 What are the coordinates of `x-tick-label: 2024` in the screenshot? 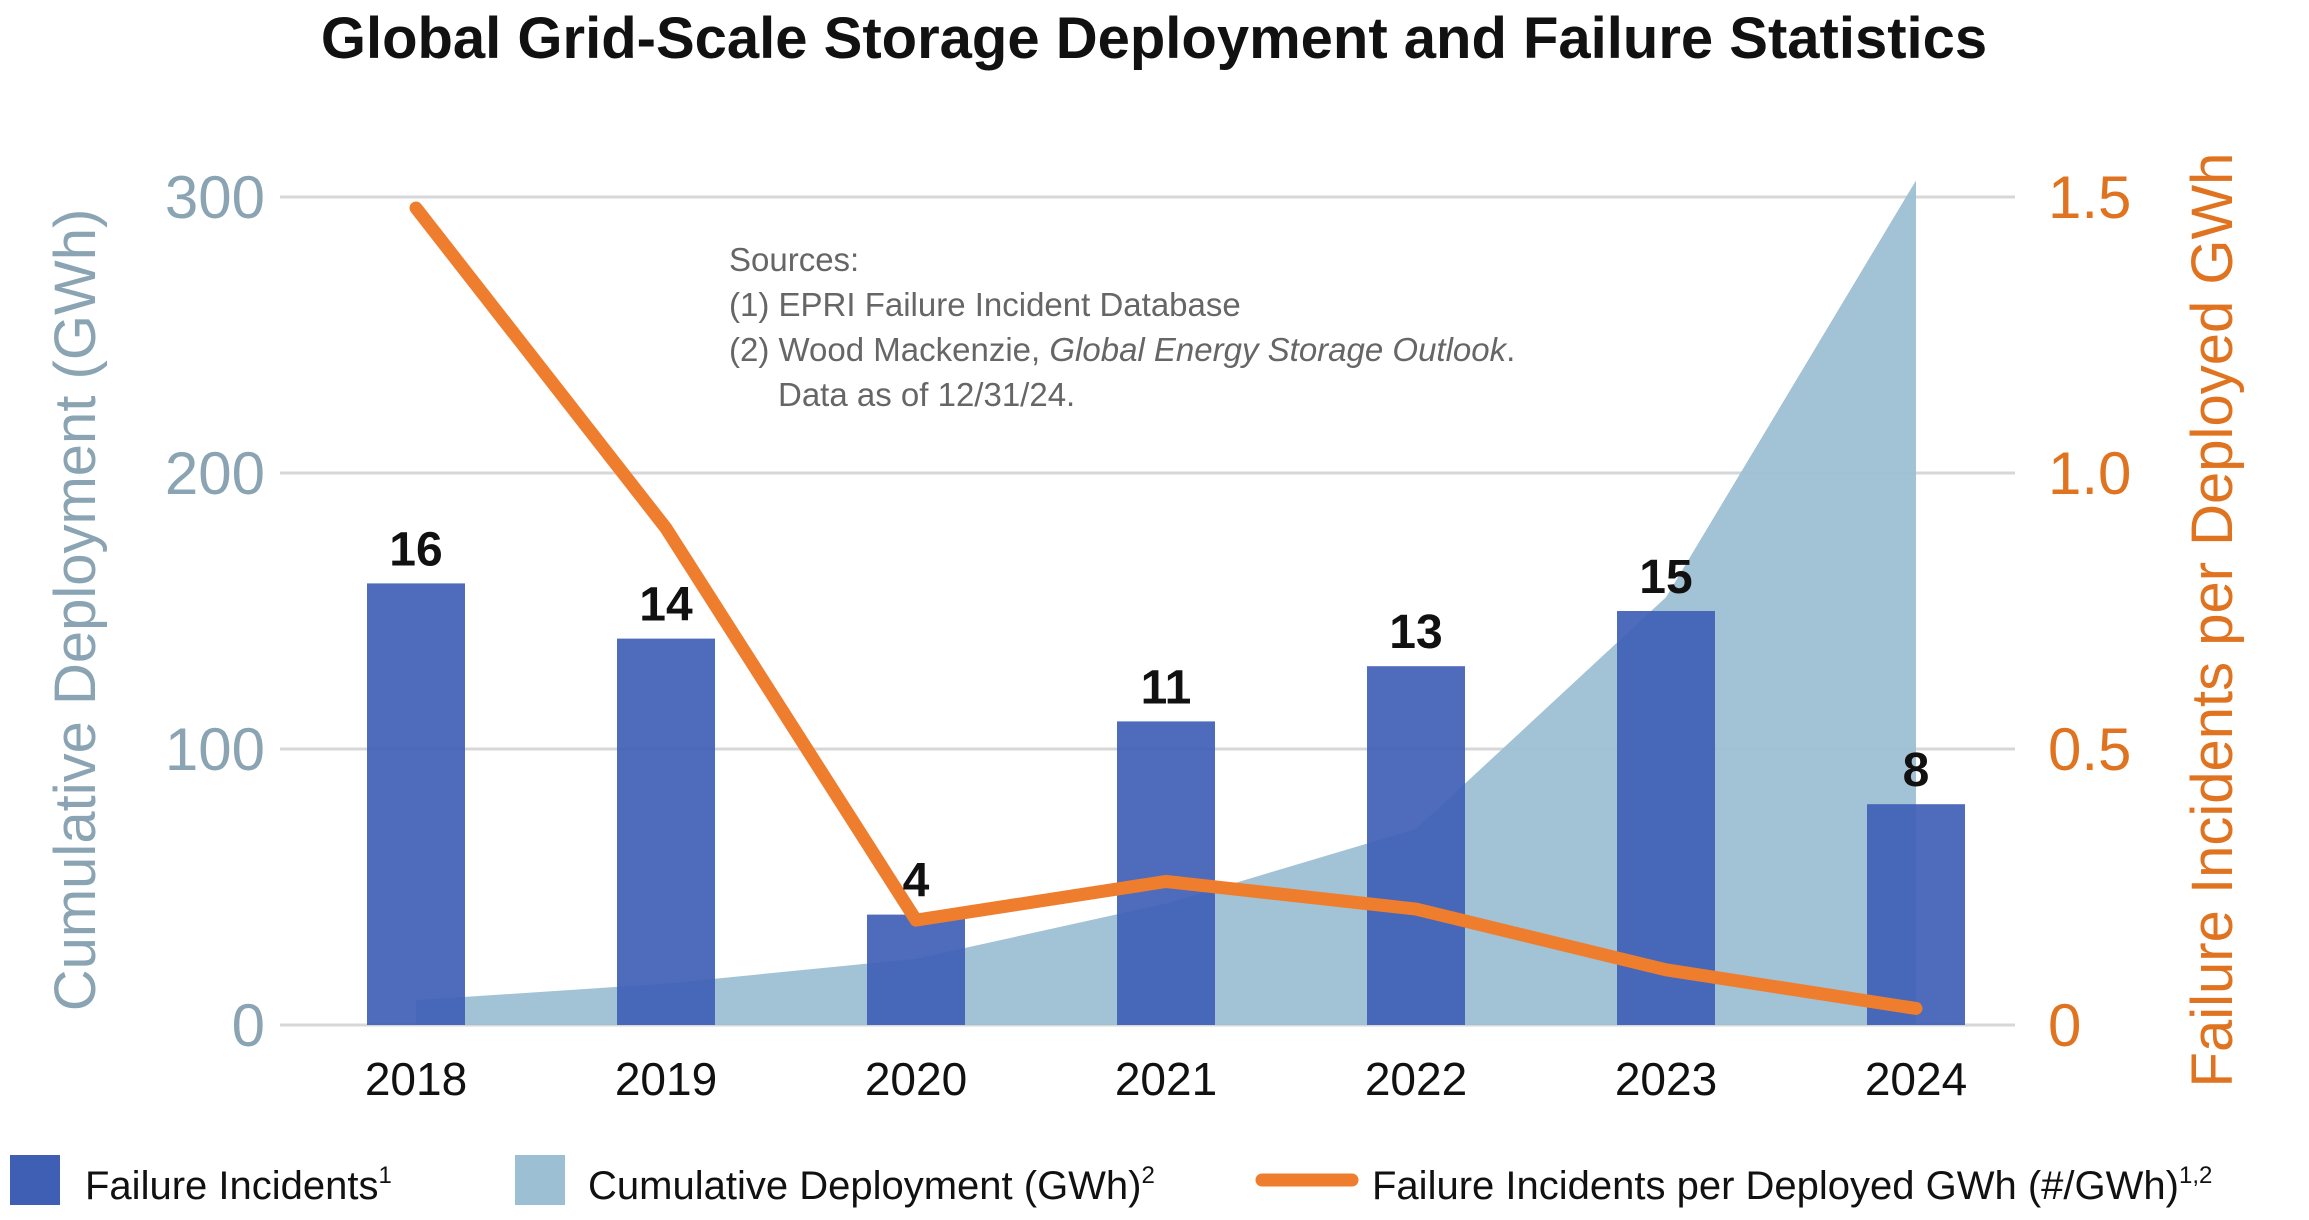 It's located at (1916, 1079).